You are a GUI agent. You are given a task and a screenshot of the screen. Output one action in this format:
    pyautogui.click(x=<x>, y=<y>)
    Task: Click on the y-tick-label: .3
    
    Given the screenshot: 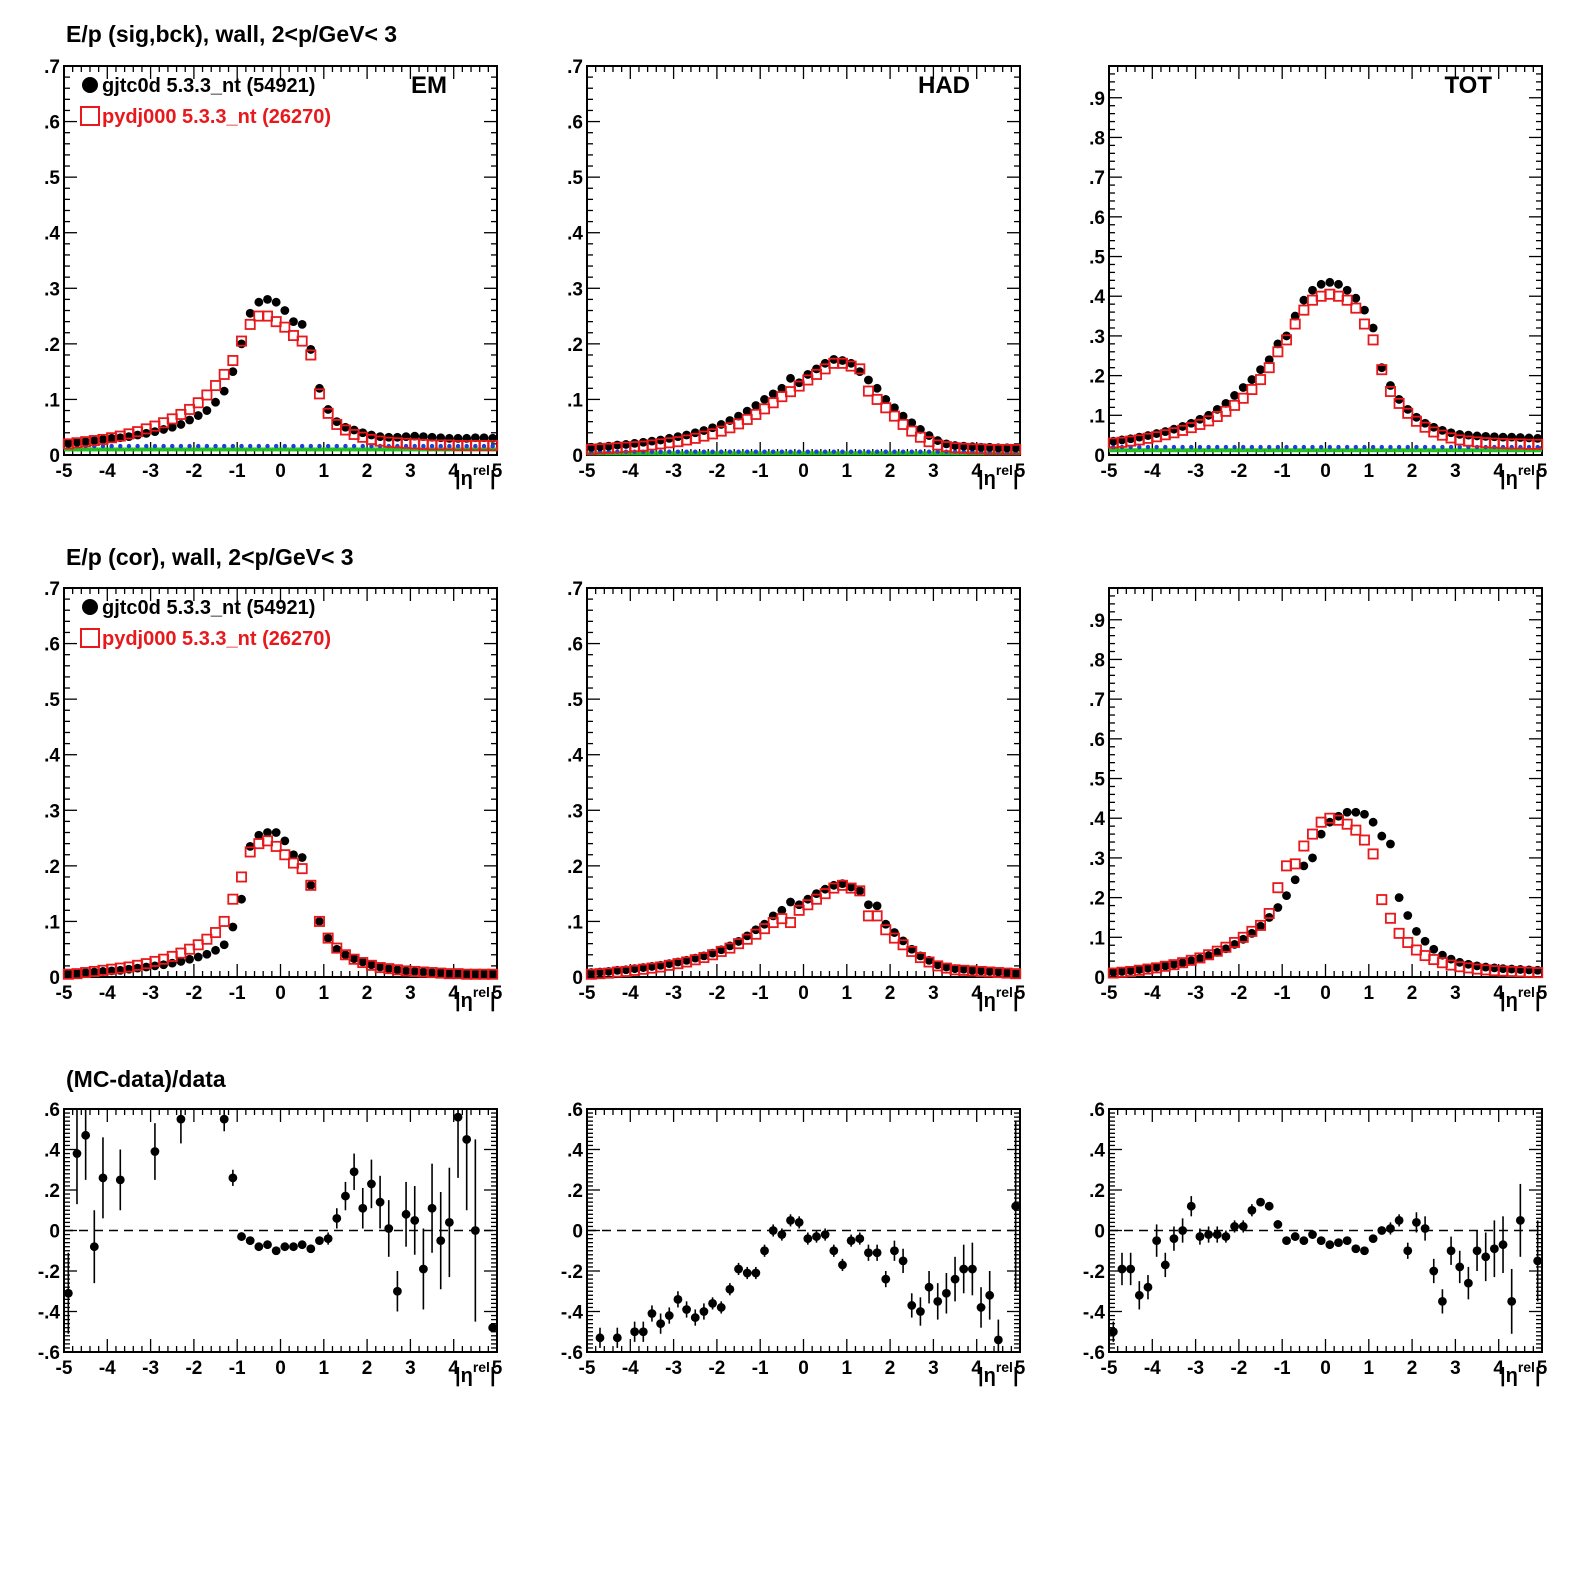 What is the action you would take?
    pyautogui.click(x=1097, y=859)
    